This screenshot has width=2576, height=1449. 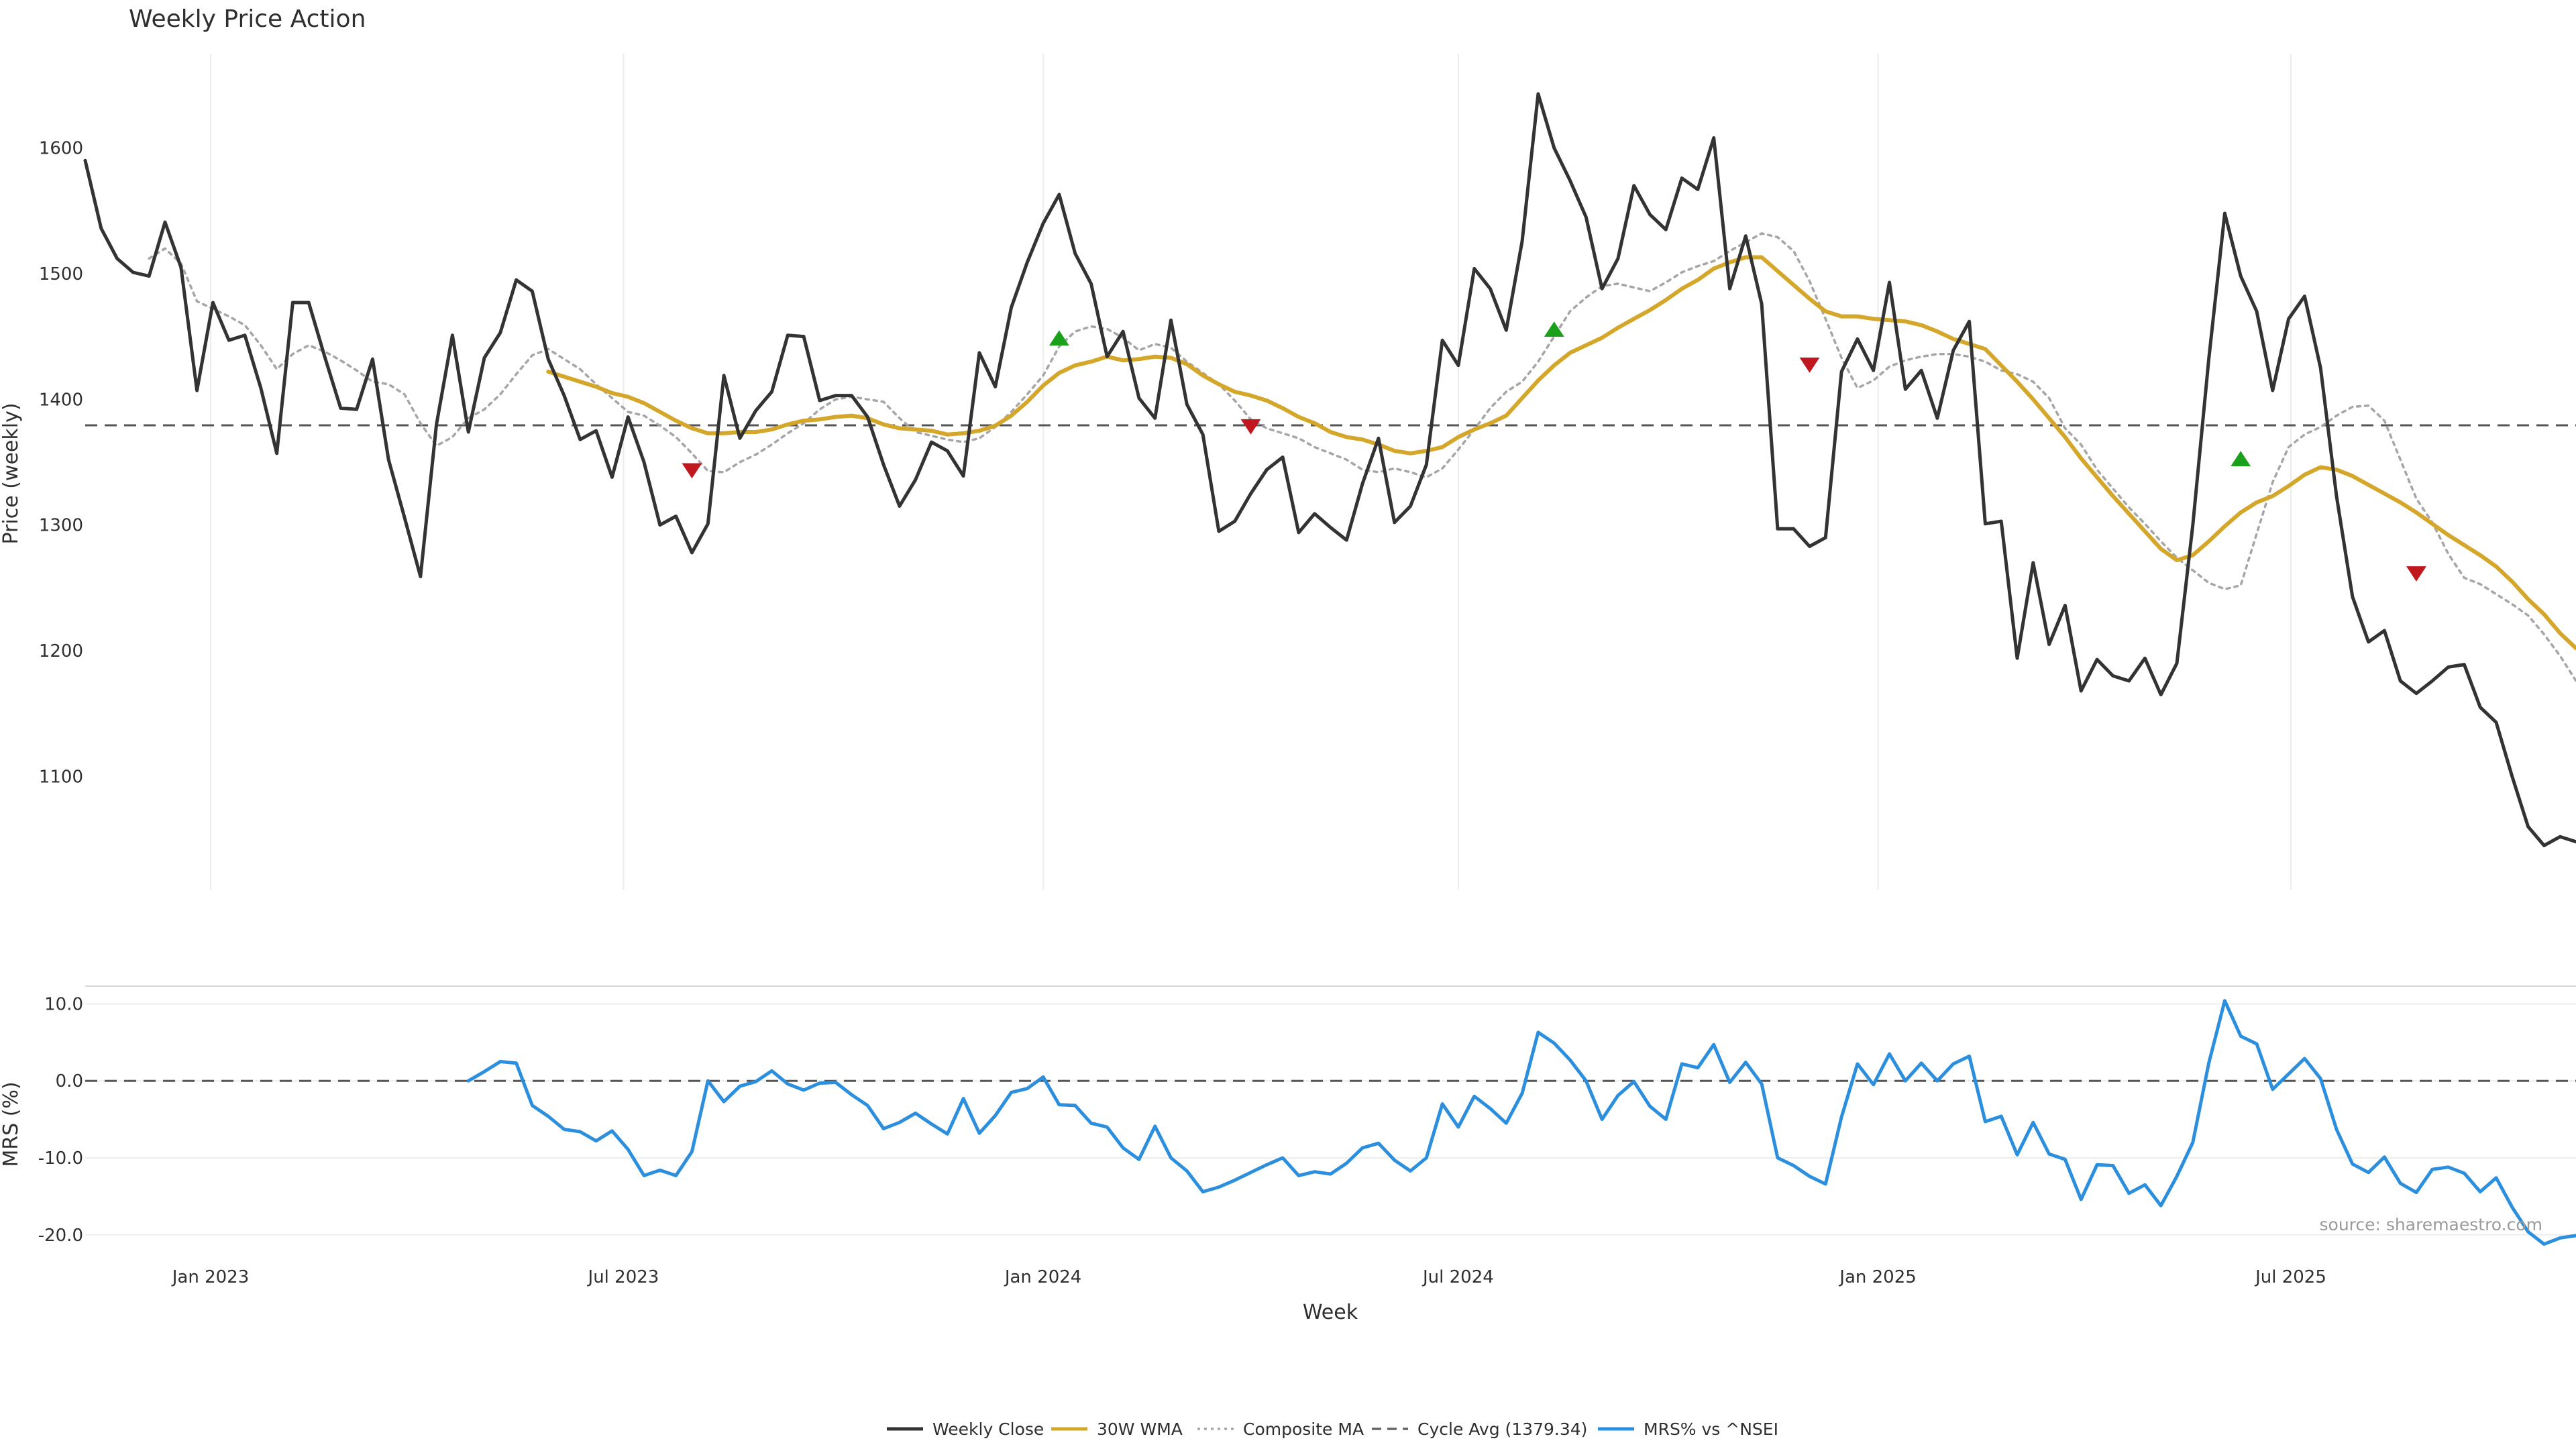 What do you see at coordinates (60, 1236) in the screenshot?
I see `mrs-y-tick-label: -20.0` at bounding box center [60, 1236].